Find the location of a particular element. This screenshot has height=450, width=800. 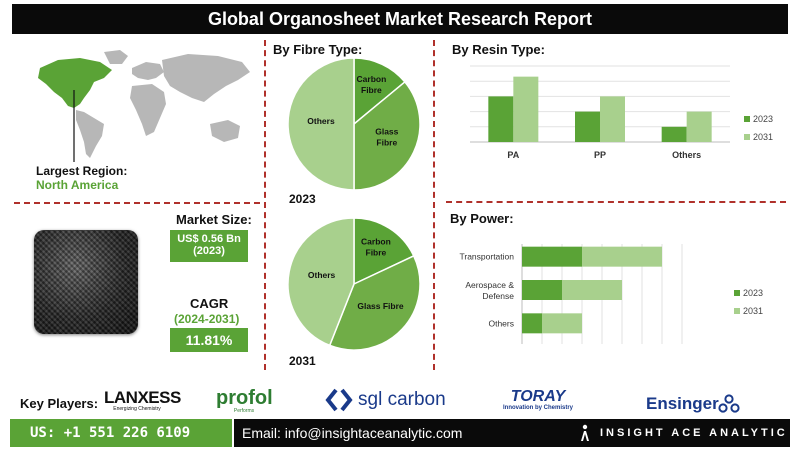

power-legend-label-2031: 2031 is located at coordinates (753, 311).